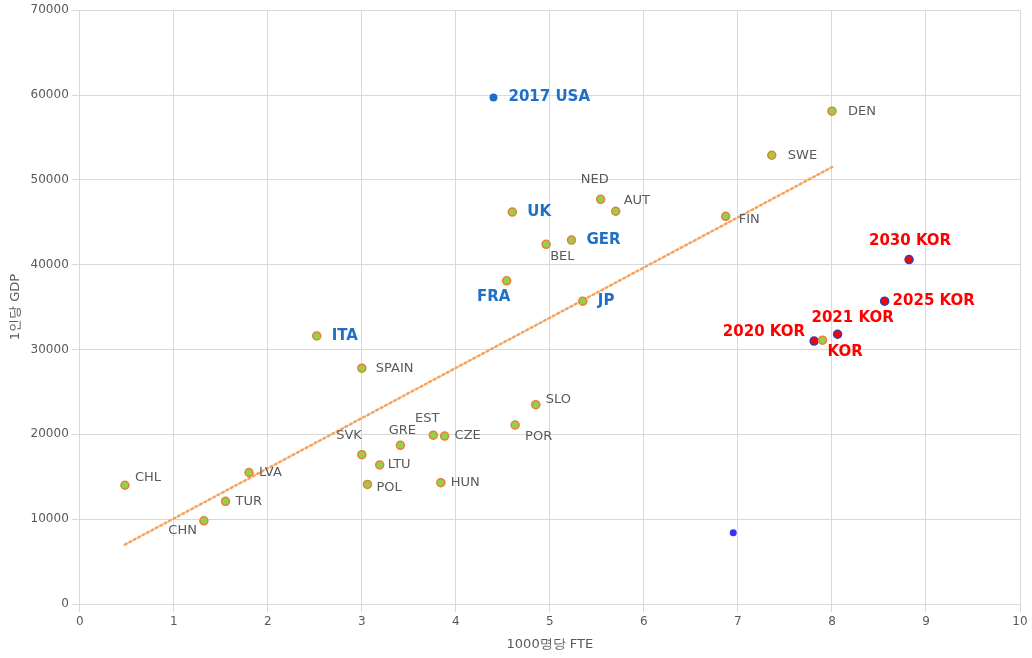 Image resolution: width=1032 pixels, height=658 pixels. Describe the element at coordinates (389, 486) in the screenshot. I see `annotation: POL` at that location.